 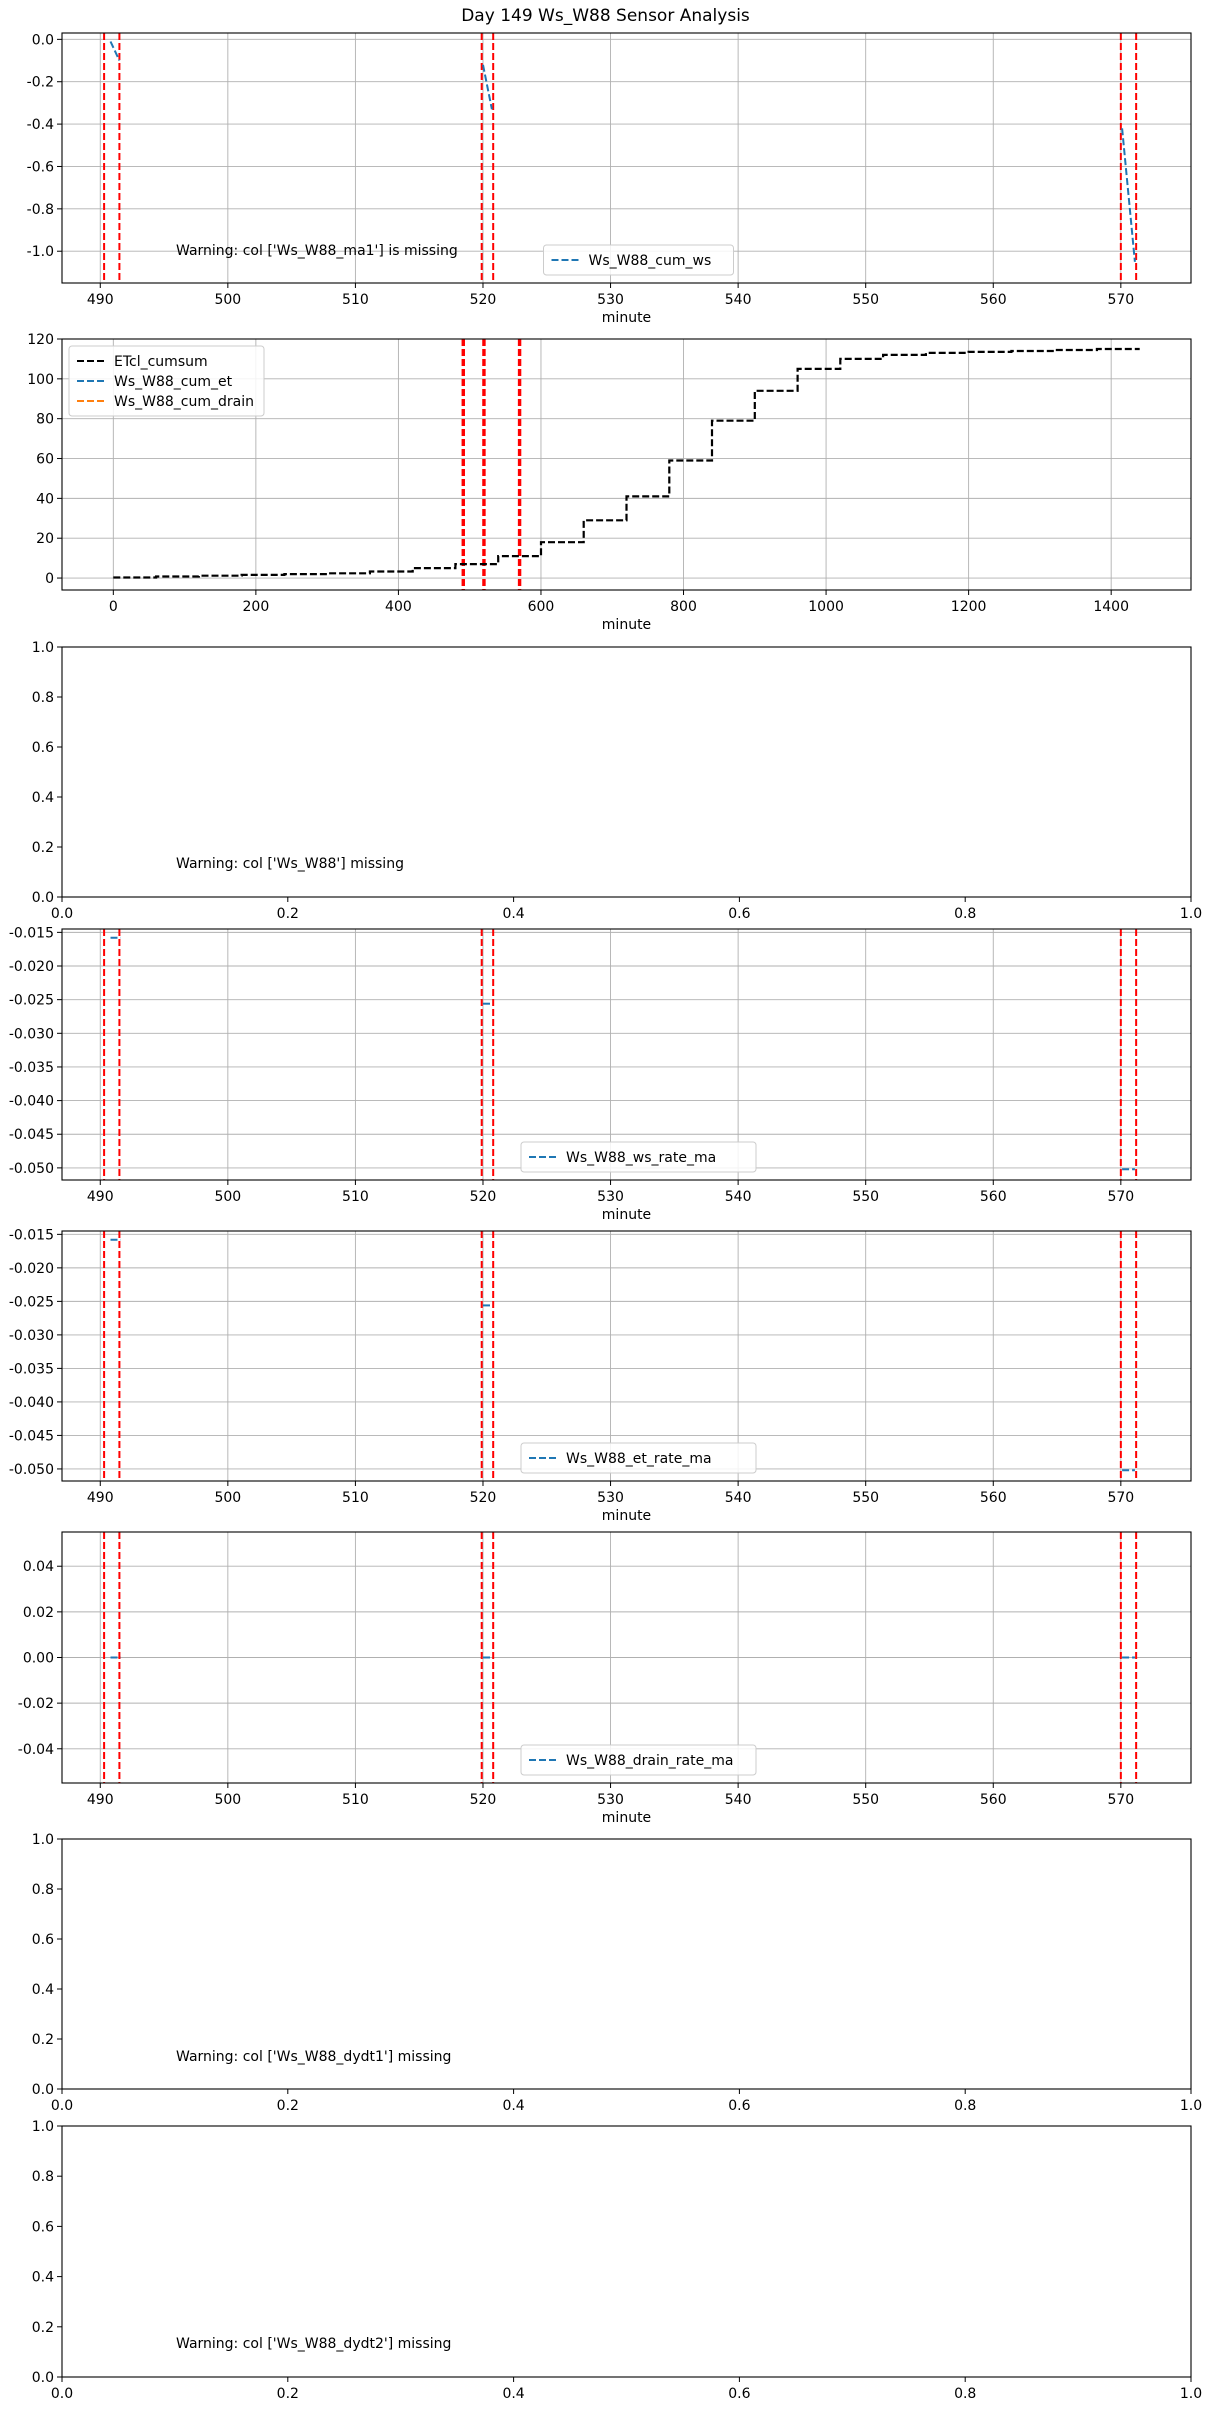 I want to click on legend: Ws_W88_ws_rate_ma, so click(x=638, y=1157).